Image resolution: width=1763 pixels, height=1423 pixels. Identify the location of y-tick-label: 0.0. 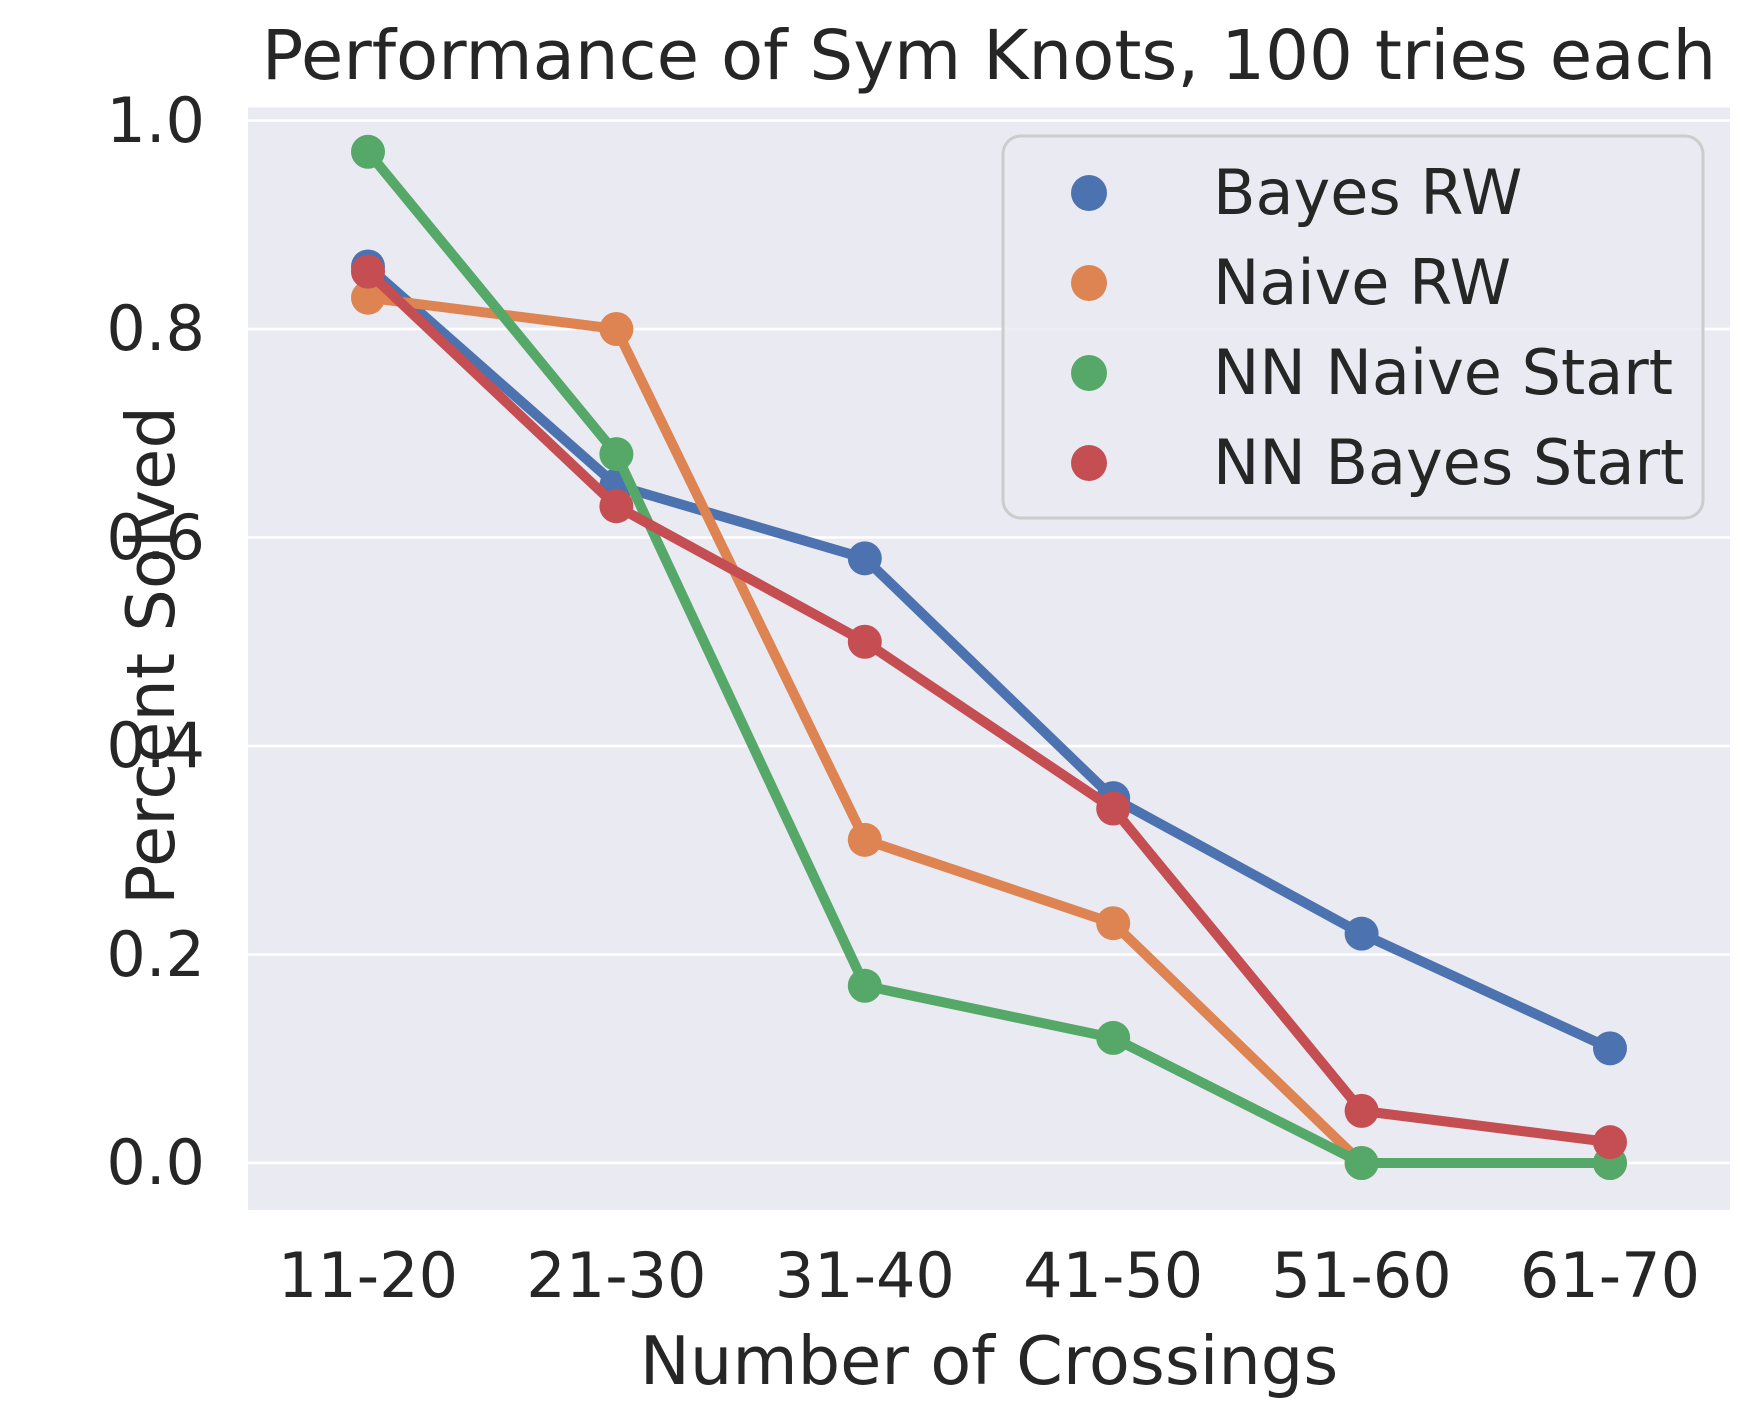
(155, 1162).